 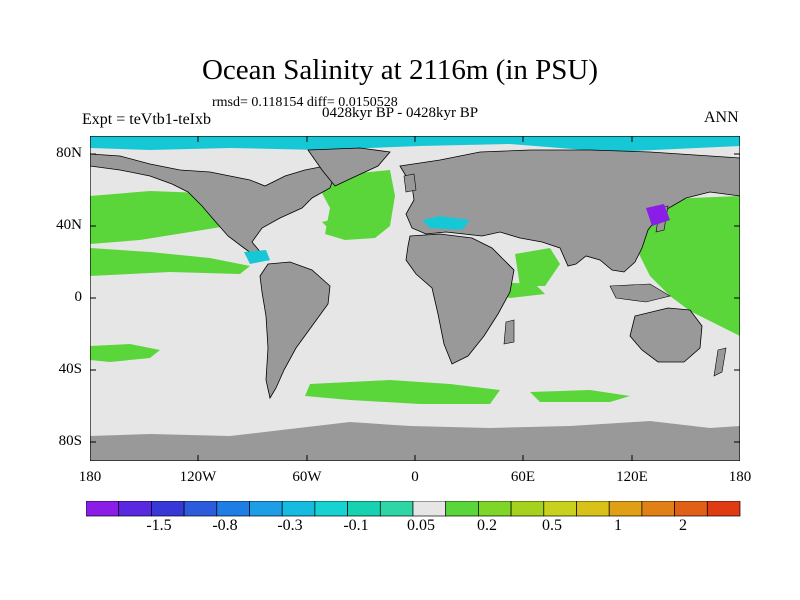 What do you see at coordinates (400, 113) in the screenshot?
I see `period-label: 0428kyr BP - 0428kyr BP` at bounding box center [400, 113].